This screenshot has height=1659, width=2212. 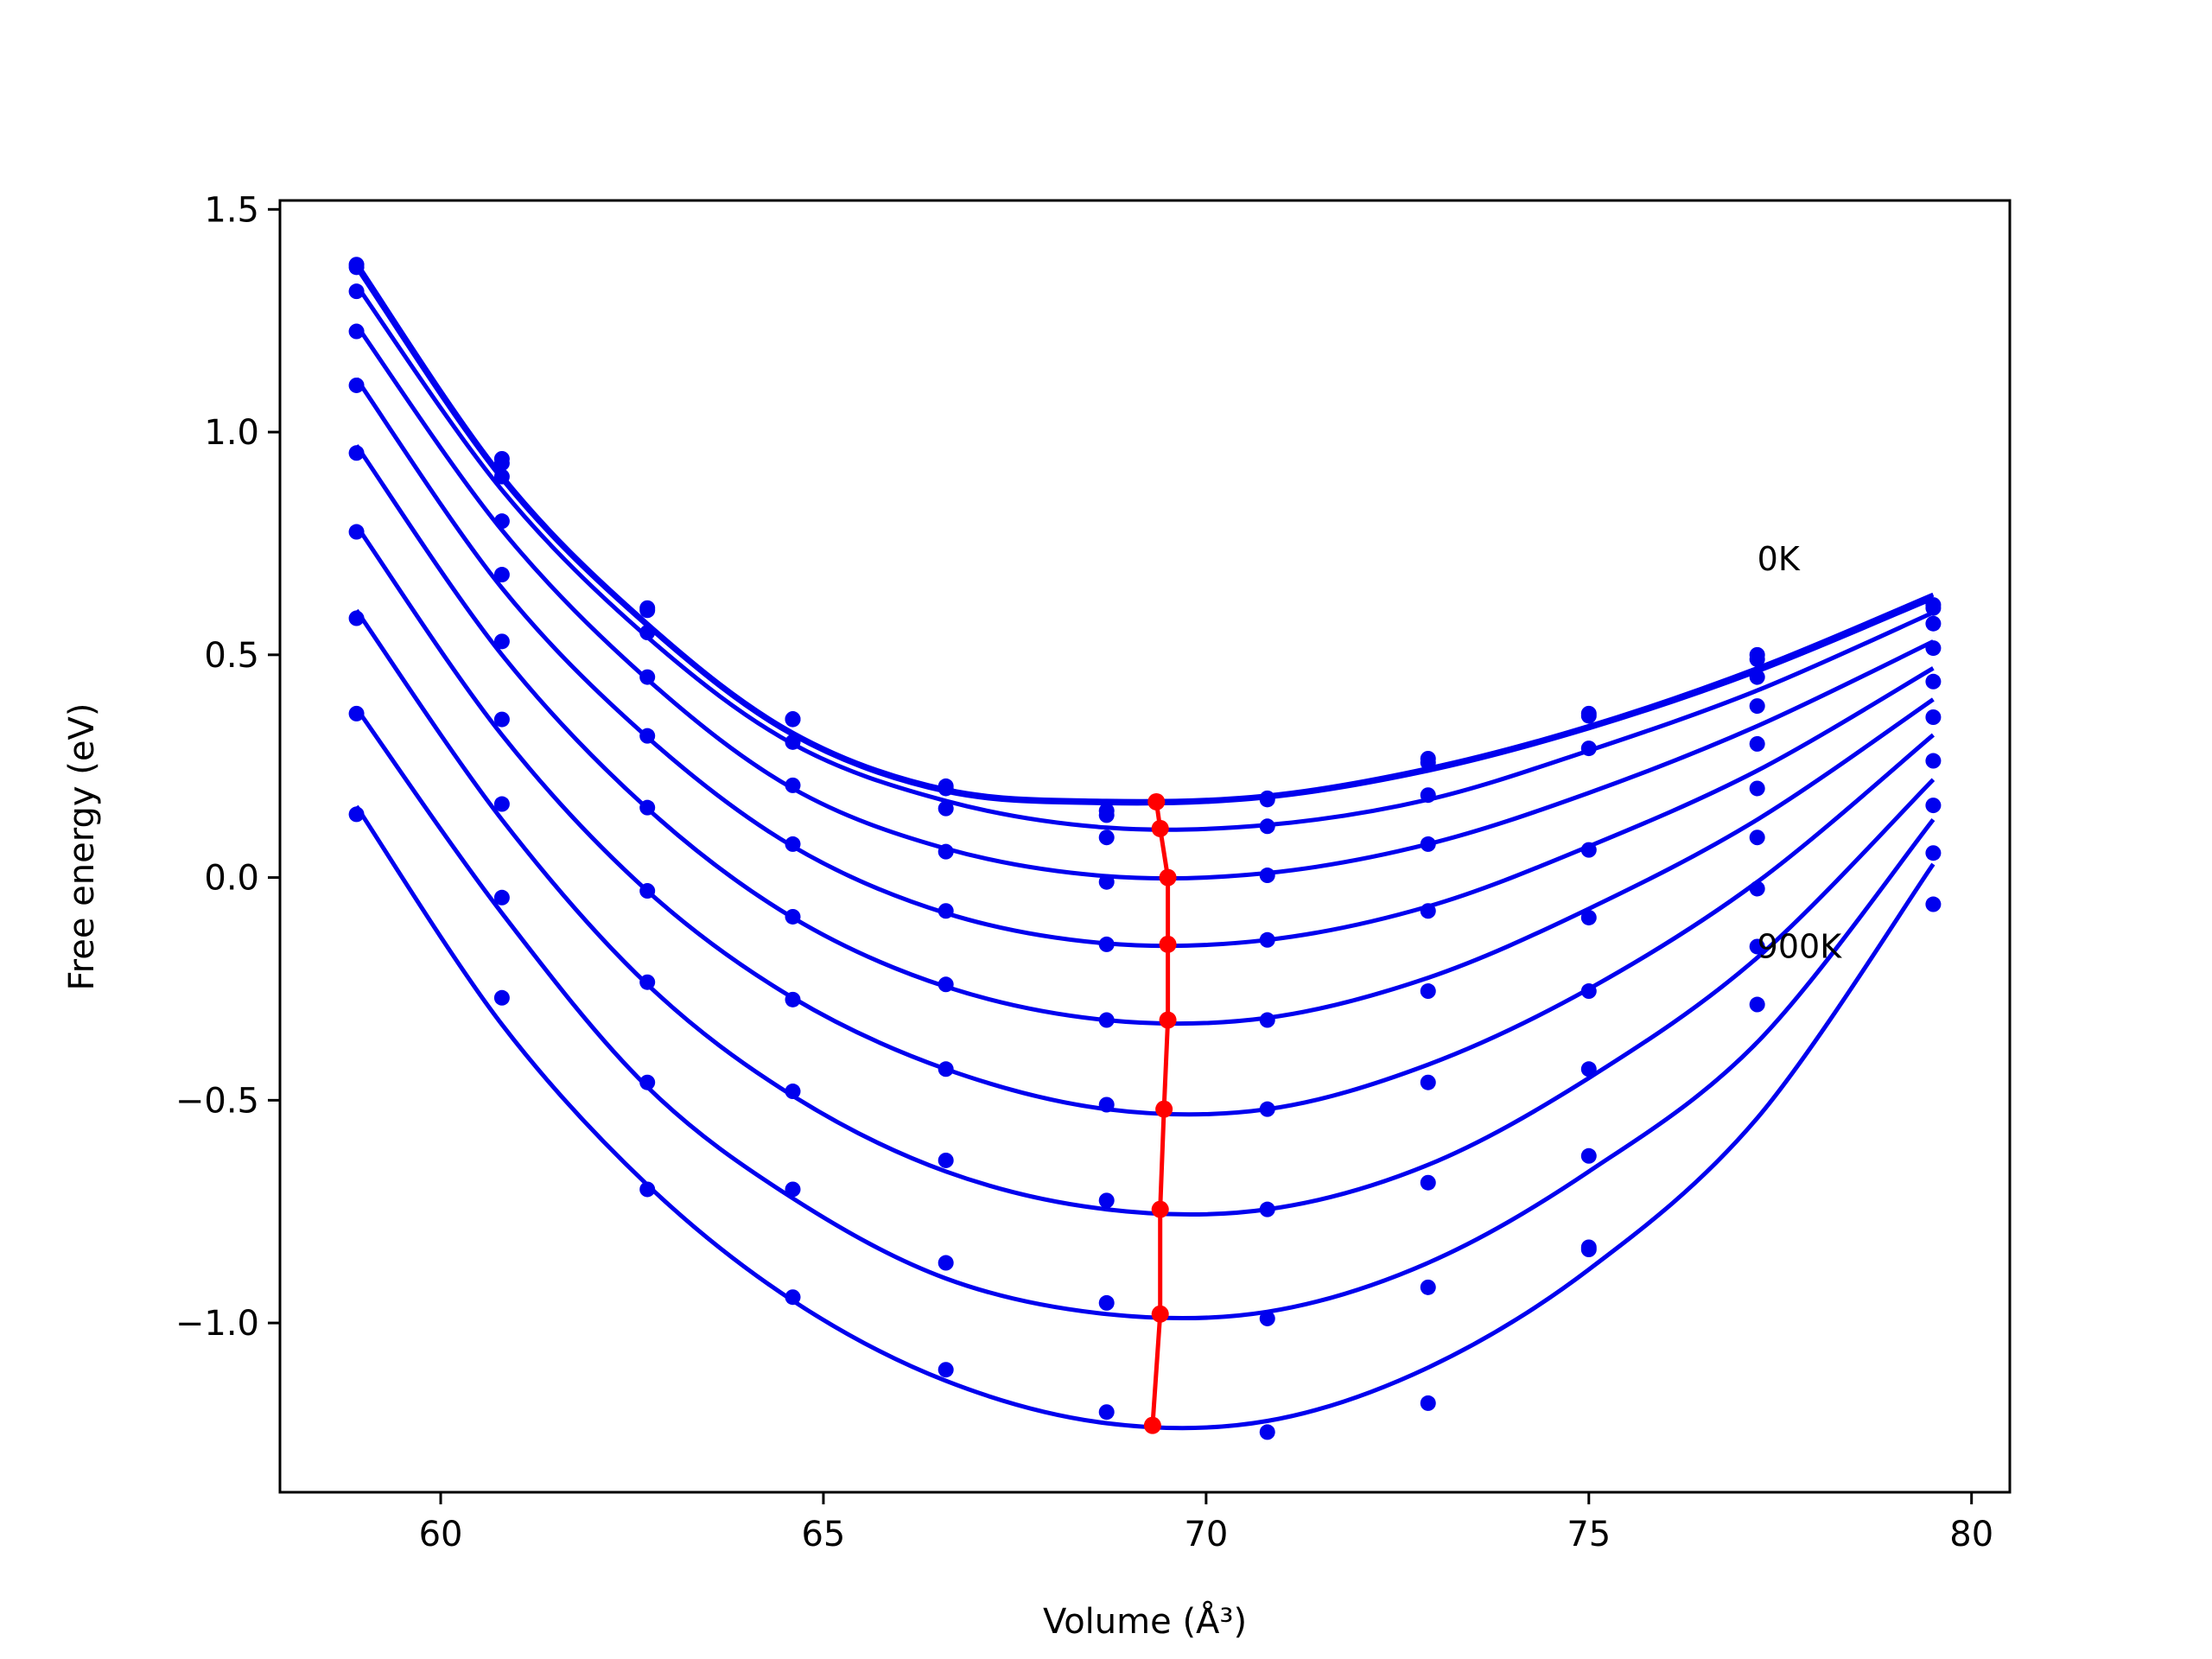 I want to click on x-axis-title: Volume (Å³), so click(x=1145, y=1621).